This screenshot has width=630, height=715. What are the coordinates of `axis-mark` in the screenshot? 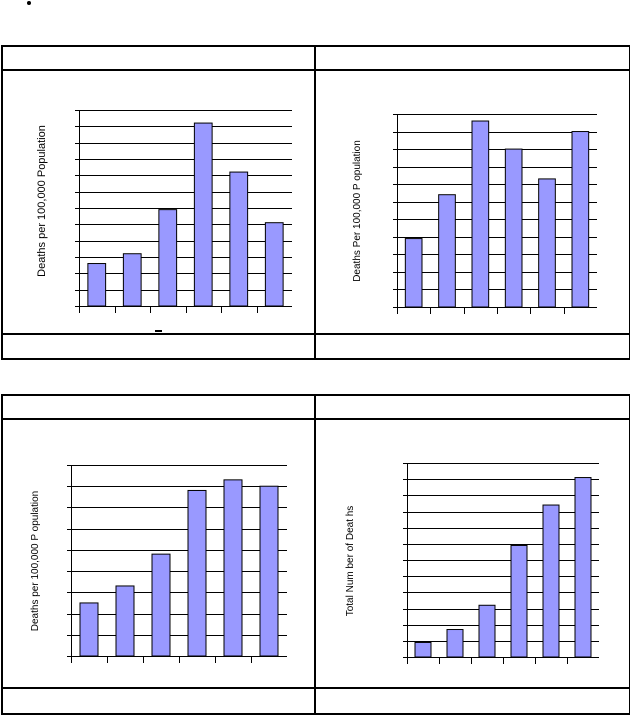 It's located at (158, 331).